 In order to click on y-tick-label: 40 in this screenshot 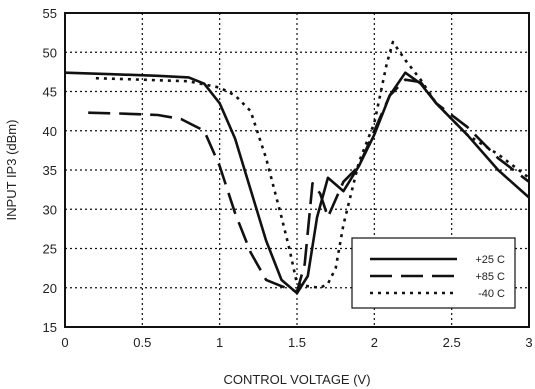, I will do `click(50, 131)`.